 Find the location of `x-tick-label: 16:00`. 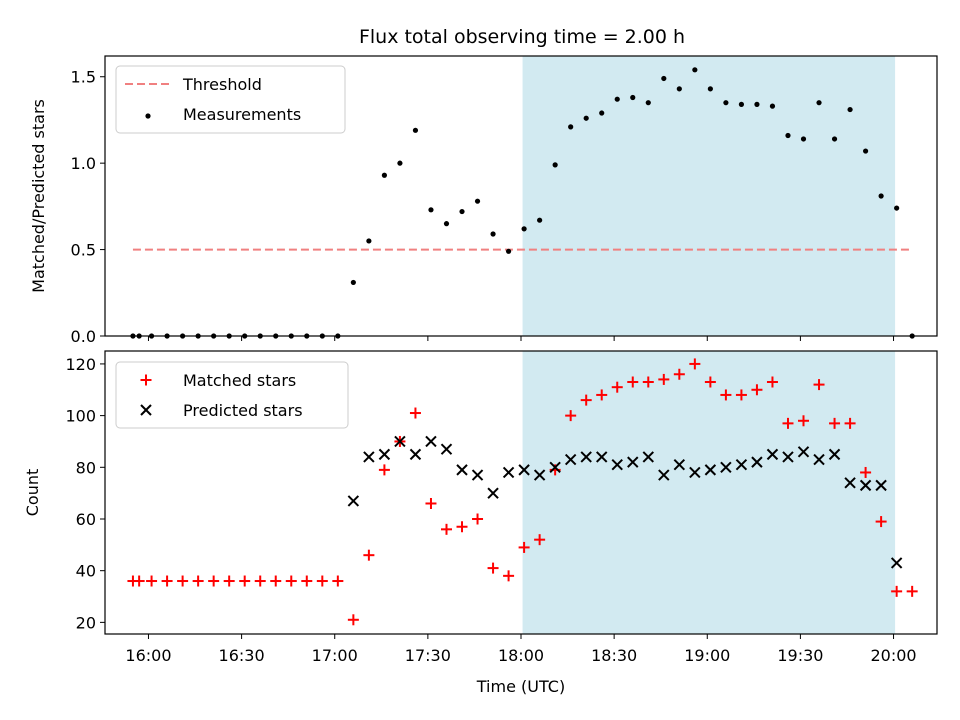

x-tick-label: 16:00 is located at coordinates (148, 655).